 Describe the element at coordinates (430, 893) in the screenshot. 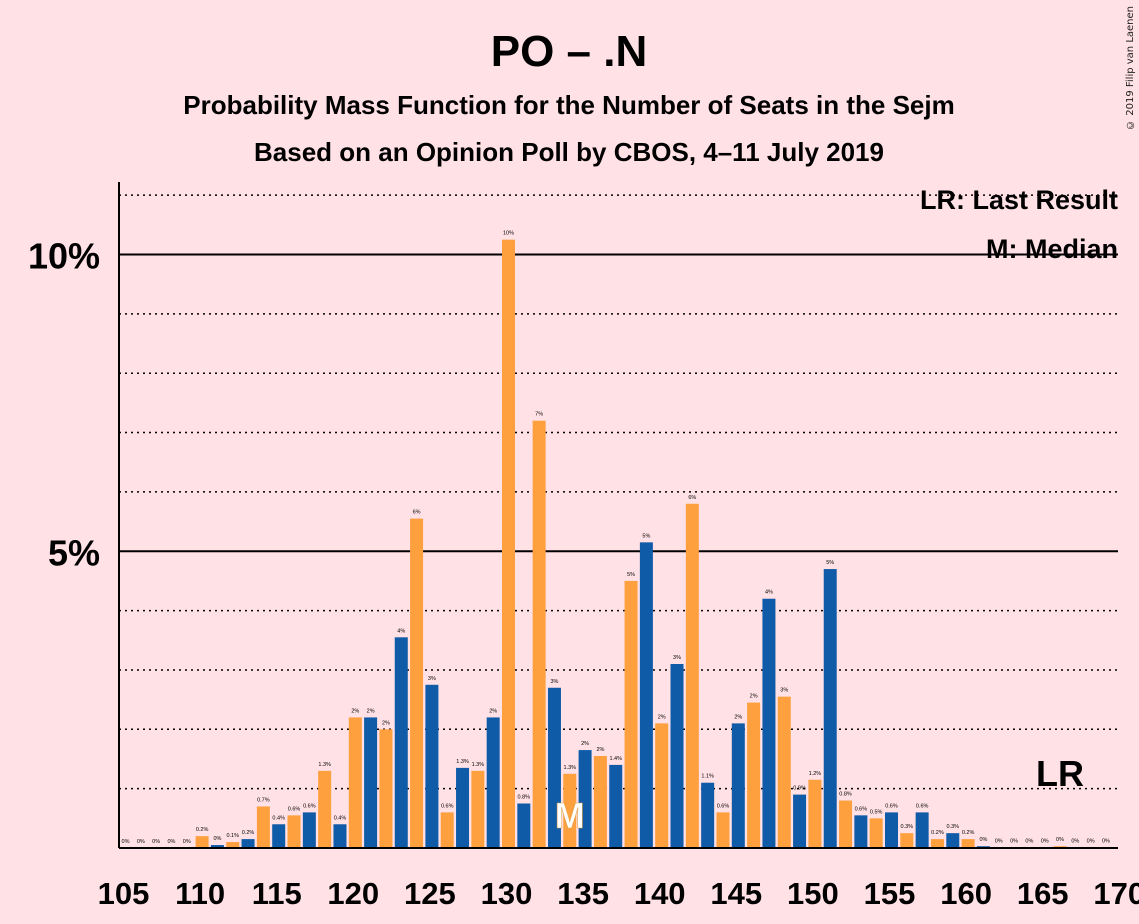

I see `x-tick-label: 125` at that location.